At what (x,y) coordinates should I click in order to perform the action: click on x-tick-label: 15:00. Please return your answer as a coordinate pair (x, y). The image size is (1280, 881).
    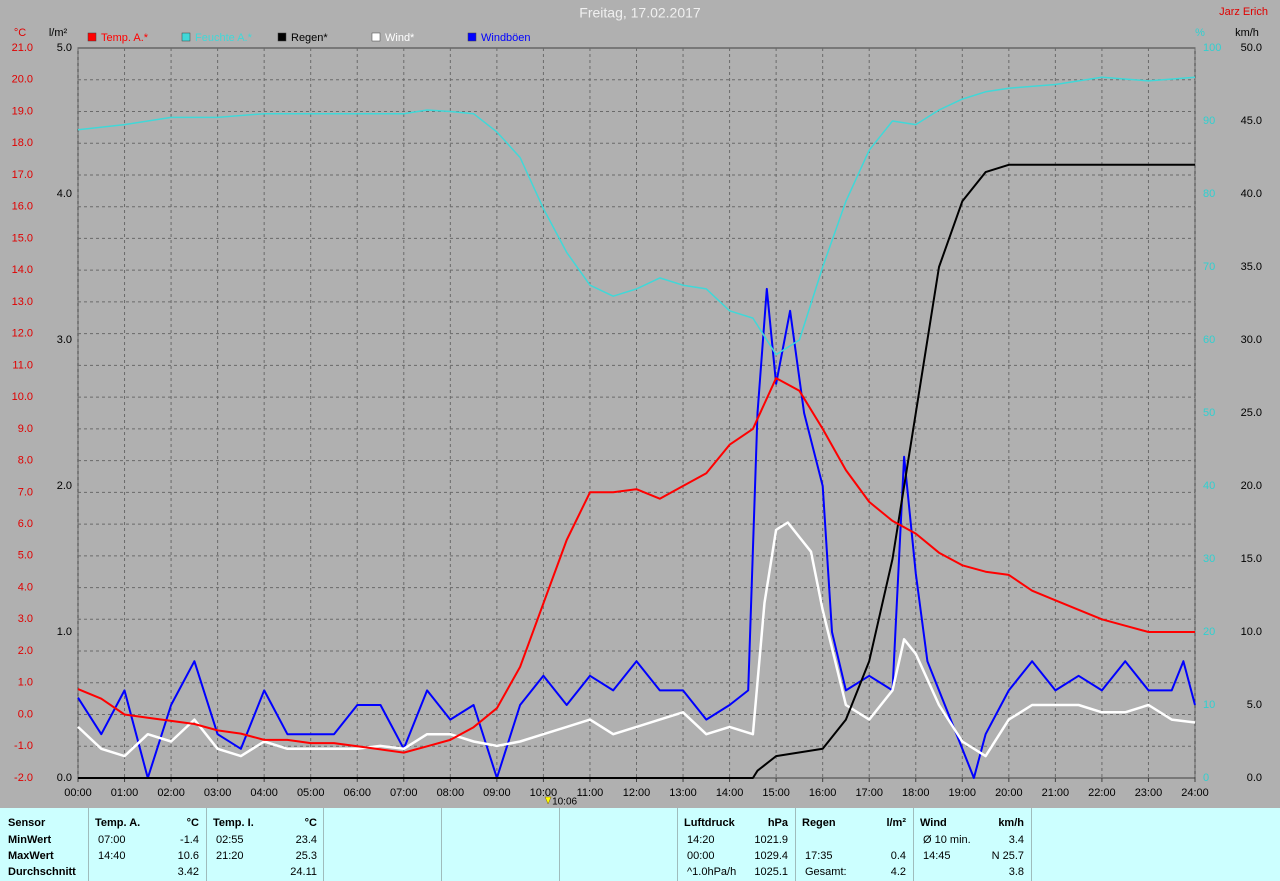
    Looking at the image, I should click on (776, 793).